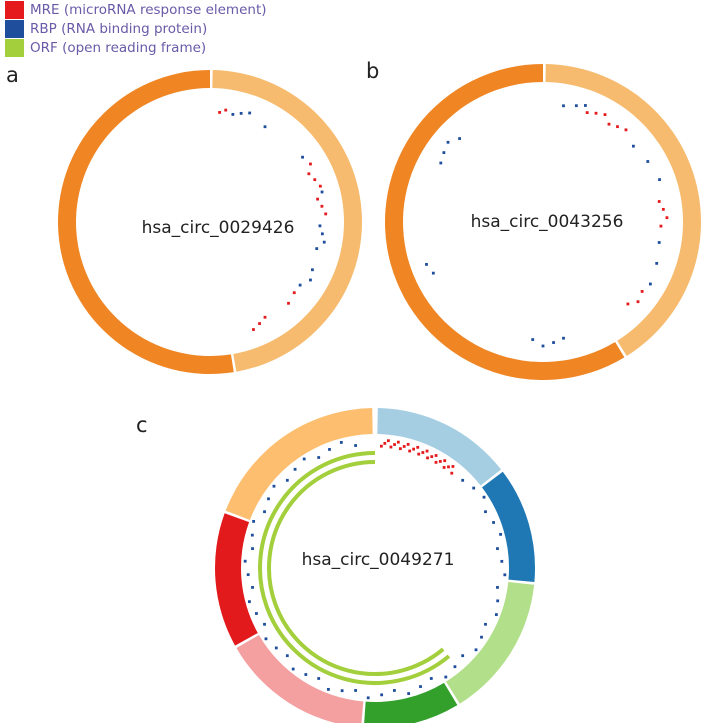  Describe the element at coordinates (372, 71) in the screenshot. I see `panel-label: b` at that location.